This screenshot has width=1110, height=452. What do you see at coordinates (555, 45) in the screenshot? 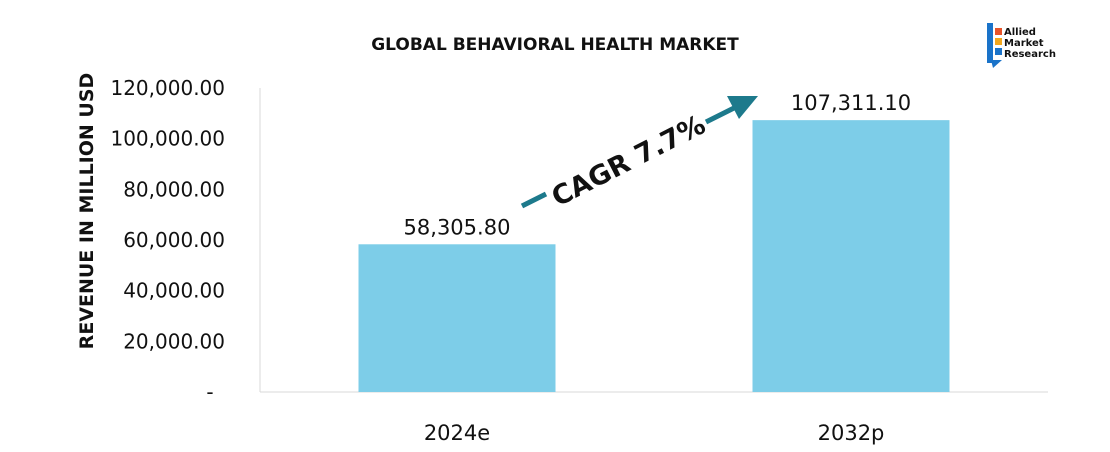
I see `chart-title: GLOBAL BEHAVIORAL HEALTH MARKET` at bounding box center [555, 45].